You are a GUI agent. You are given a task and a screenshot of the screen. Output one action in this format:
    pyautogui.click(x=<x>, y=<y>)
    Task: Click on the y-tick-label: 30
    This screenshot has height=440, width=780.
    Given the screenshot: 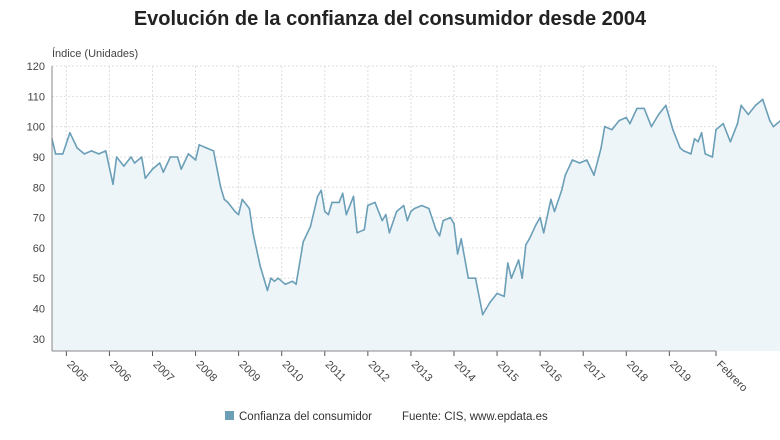 What is the action you would take?
    pyautogui.click(x=39, y=340)
    